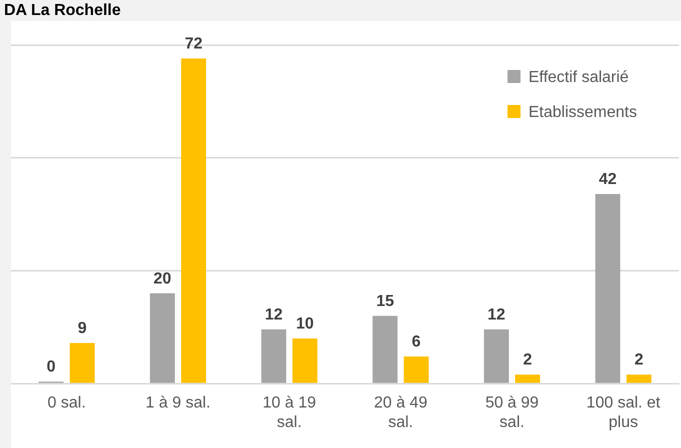 This screenshot has height=448, width=681. I want to click on x-tick-label: 20 à 49 sal., so click(401, 412).